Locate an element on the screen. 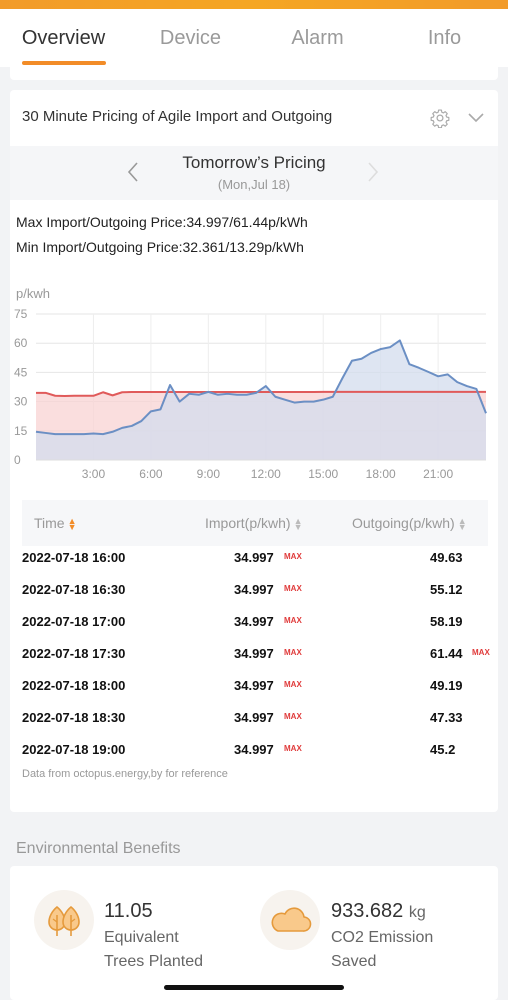 The width and height of the screenshot is (508, 1000). day-title: Tomorrow’s Pricing is located at coordinates (254, 162).